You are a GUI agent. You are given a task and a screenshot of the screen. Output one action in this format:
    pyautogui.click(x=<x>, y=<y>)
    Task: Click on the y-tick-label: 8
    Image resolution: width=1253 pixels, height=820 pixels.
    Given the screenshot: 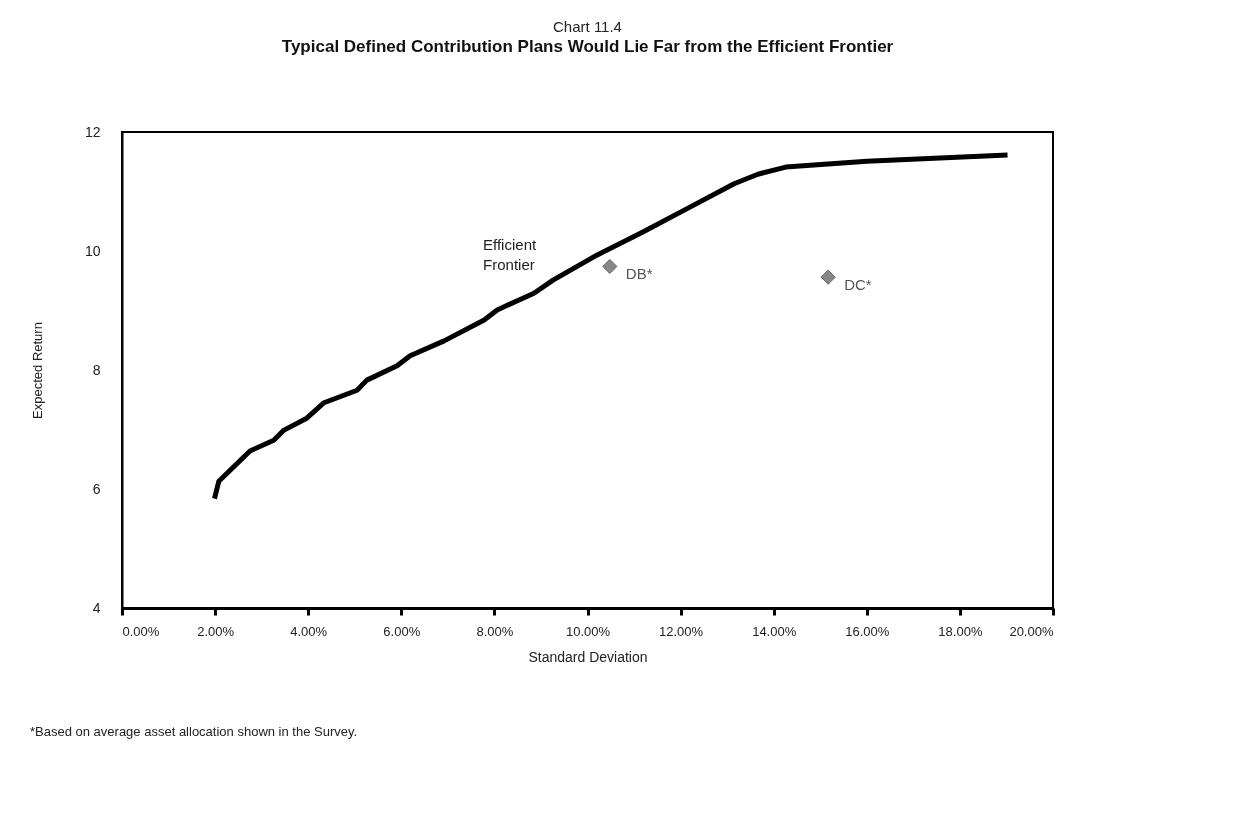 What is the action you would take?
    pyautogui.click(x=96, y=369)
    